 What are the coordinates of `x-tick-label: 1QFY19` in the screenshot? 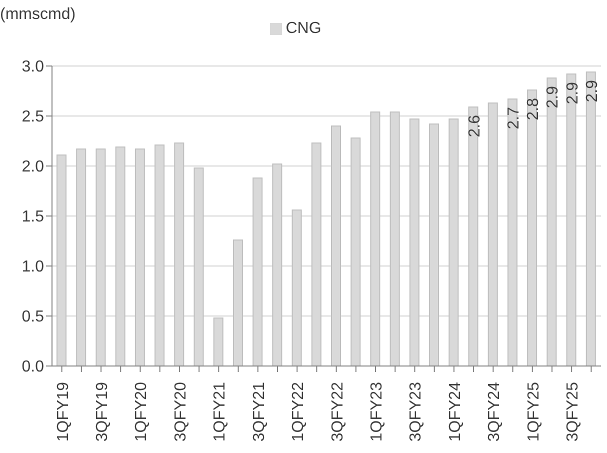 It's located at (63, 412).